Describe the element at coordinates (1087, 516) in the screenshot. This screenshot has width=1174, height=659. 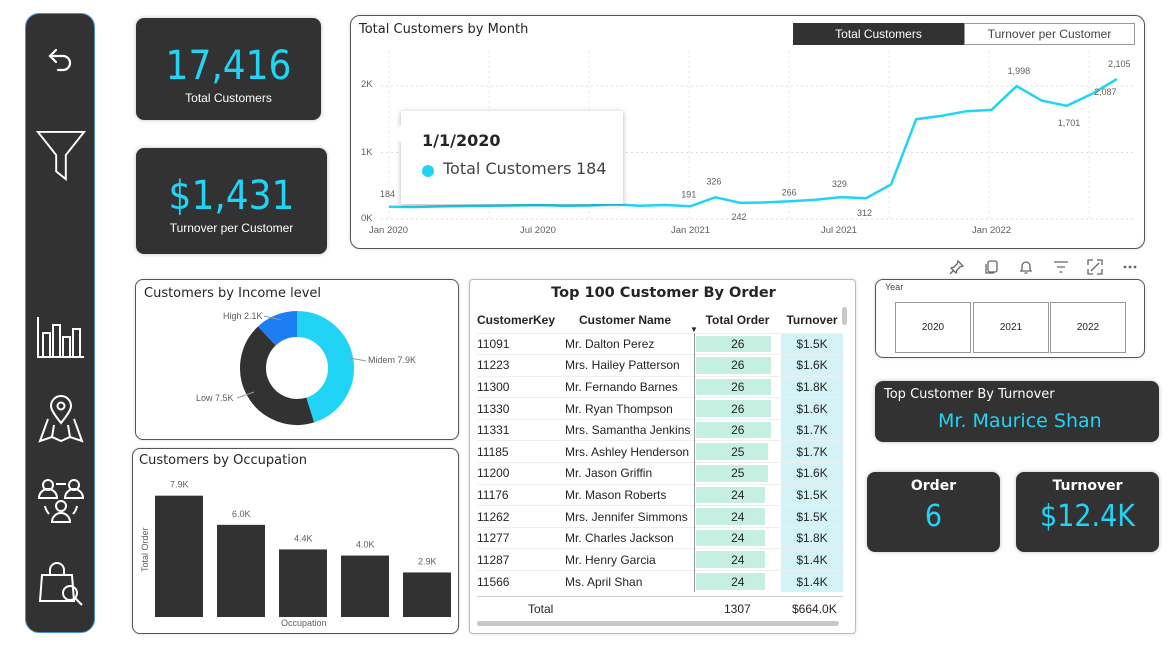
I see `turnover-value: $12.4K` at that location.